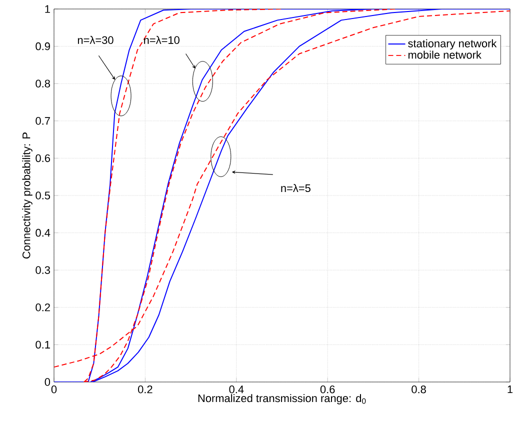 This screenshot has width=525, height=424. I want to click on annotation: n=λ=30, so click(96, 40).